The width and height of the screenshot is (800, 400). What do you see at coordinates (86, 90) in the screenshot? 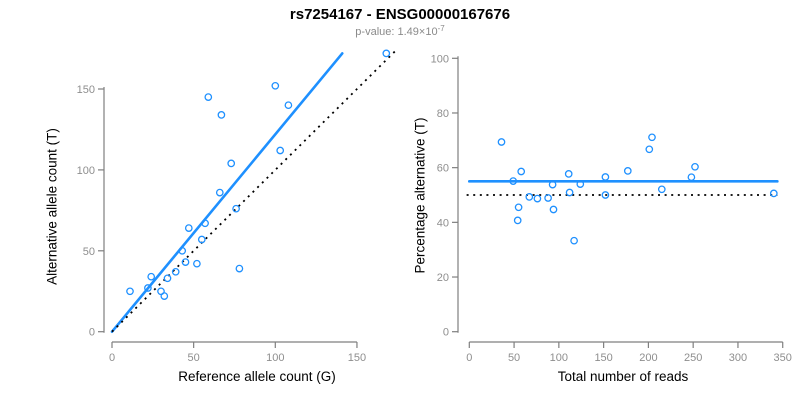
I see `y-tick-label: 150` at bounding box center [86, 90].